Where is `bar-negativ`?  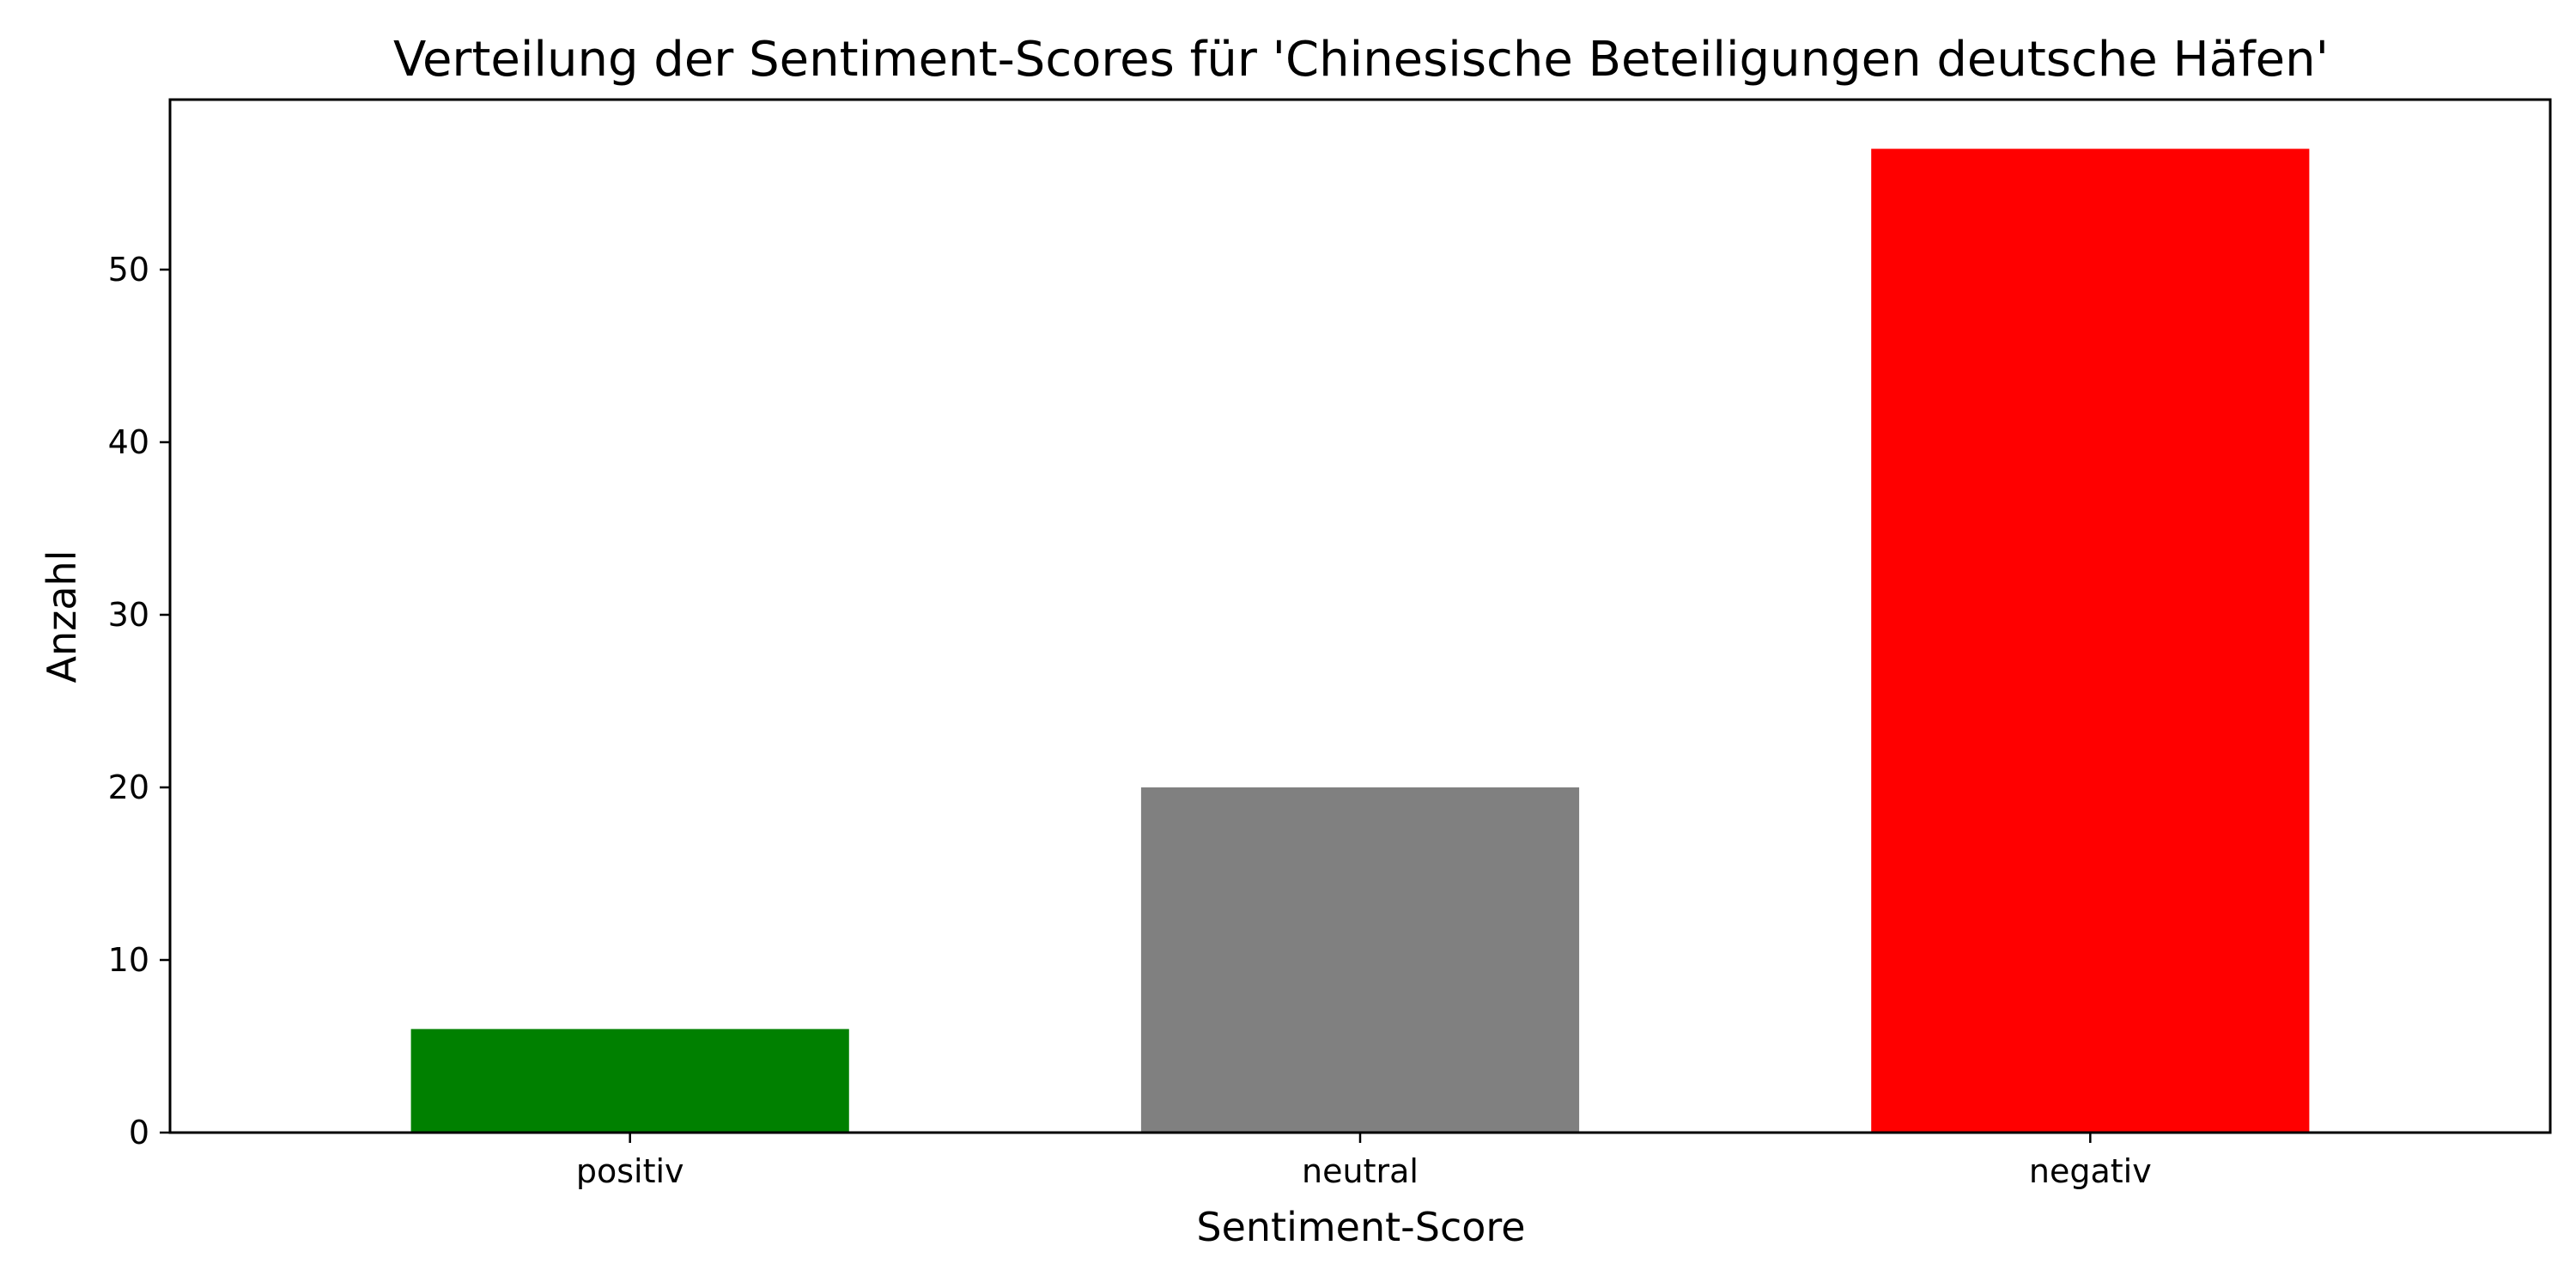
bar-negativ is located at coordinates (2090, 641).